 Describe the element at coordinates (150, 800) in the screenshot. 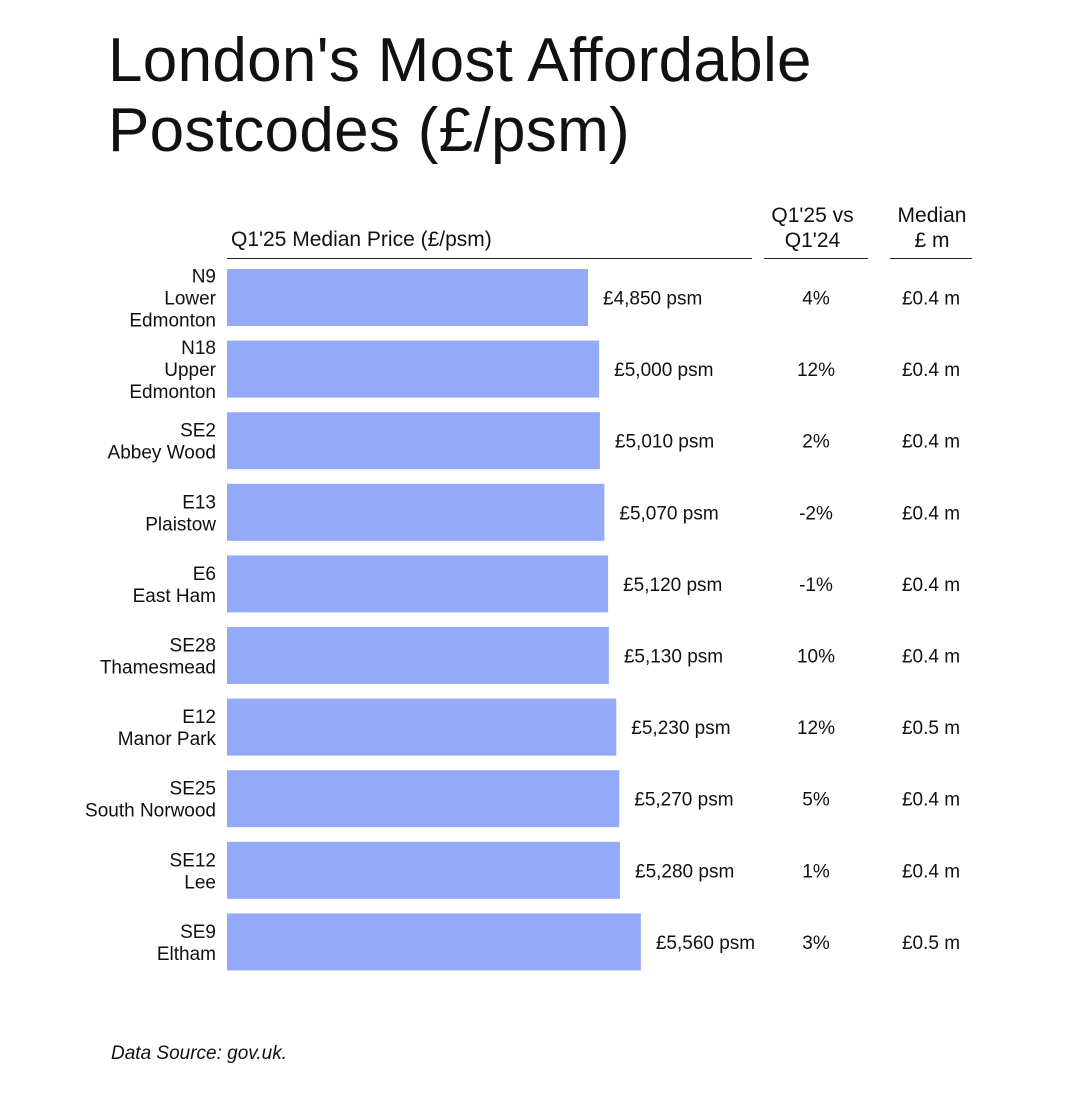

I see `category-label: SE25 South Norwood` at that location.